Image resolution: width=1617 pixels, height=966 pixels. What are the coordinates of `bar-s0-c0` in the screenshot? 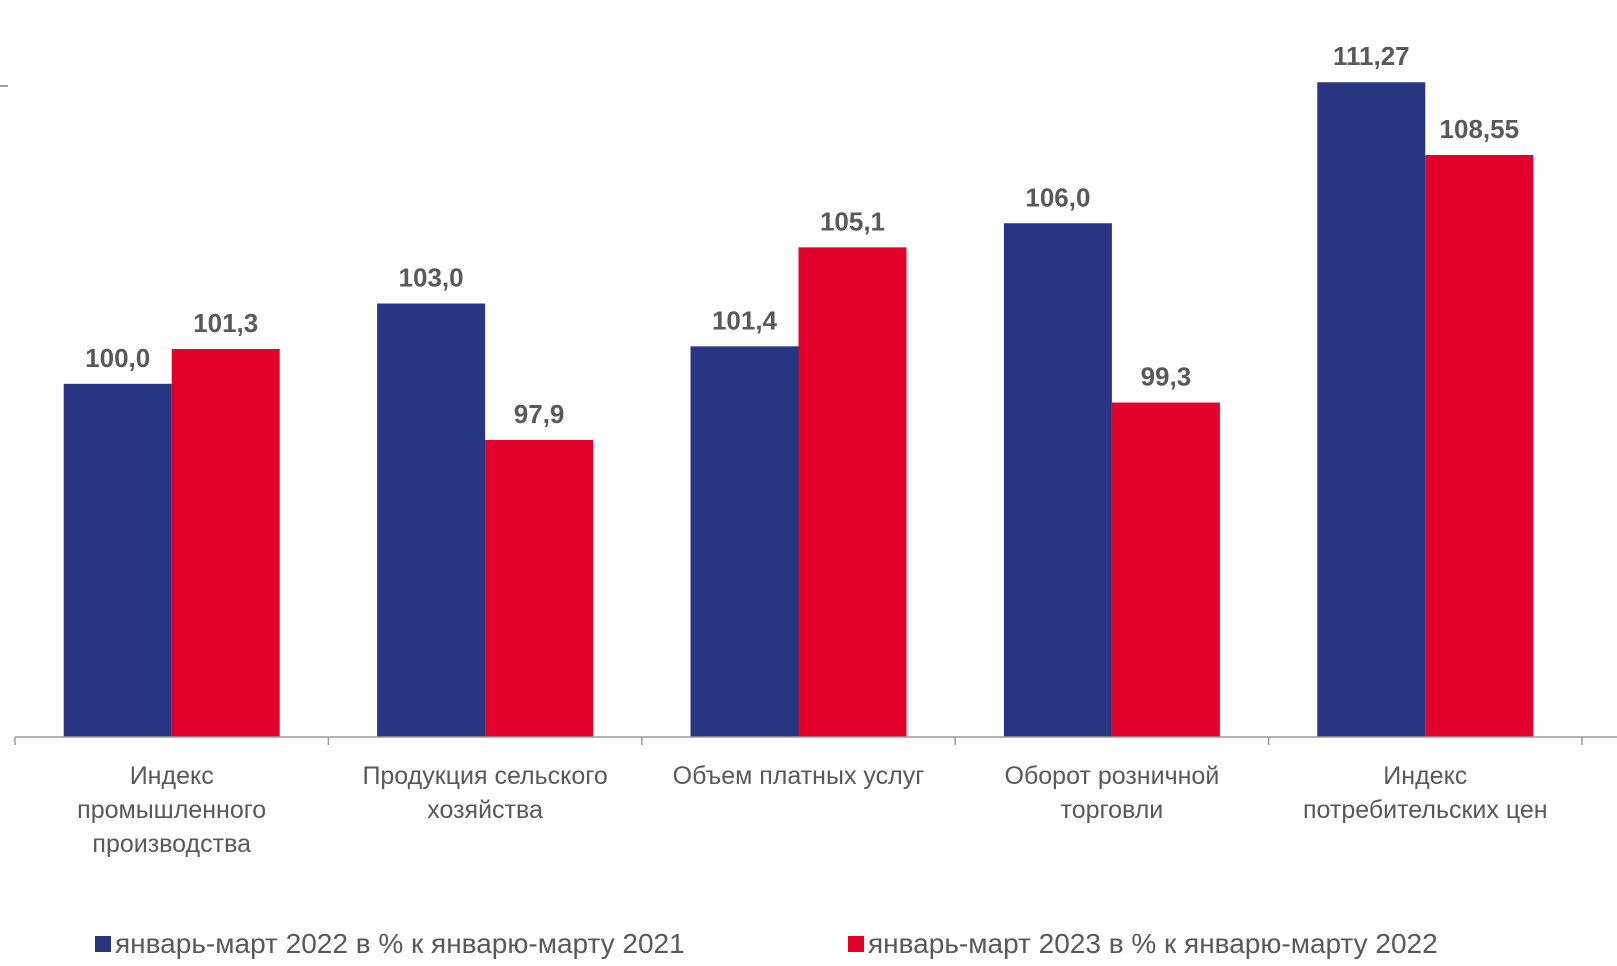 It's located at (117, 560).